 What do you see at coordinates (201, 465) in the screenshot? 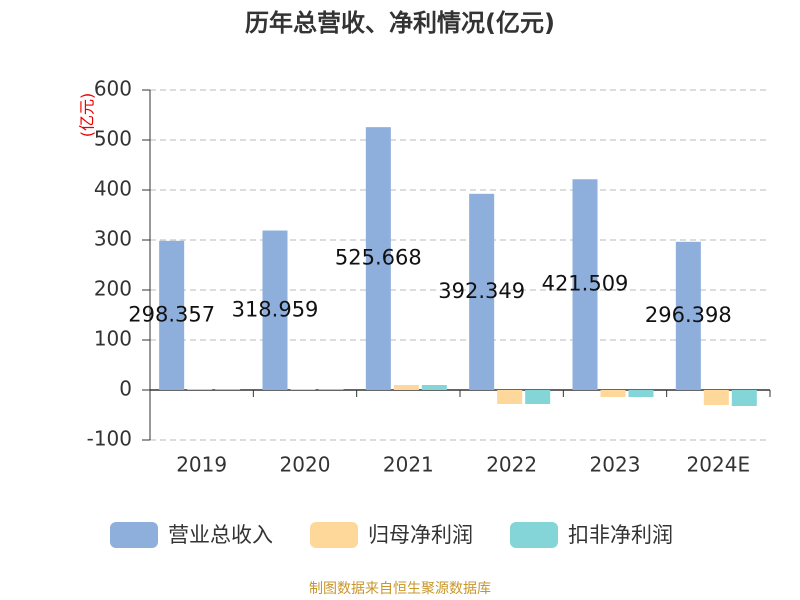
I see `x-tick-label: 2019` at bounding box center [201, 465].